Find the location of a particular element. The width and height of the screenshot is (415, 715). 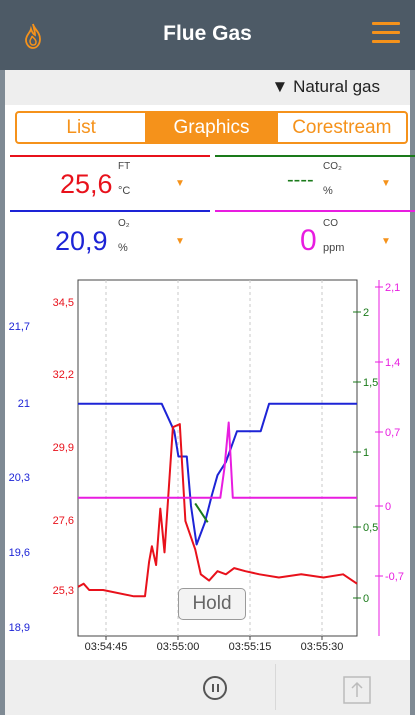

hold-button: Hold is located at coordinates (212, 604).